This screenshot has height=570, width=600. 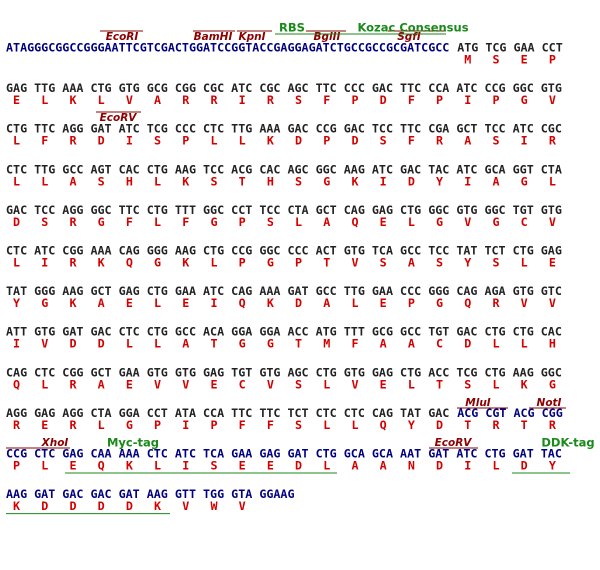 I want to click on restriction-site: KpnI, so click(x=251, y=37).